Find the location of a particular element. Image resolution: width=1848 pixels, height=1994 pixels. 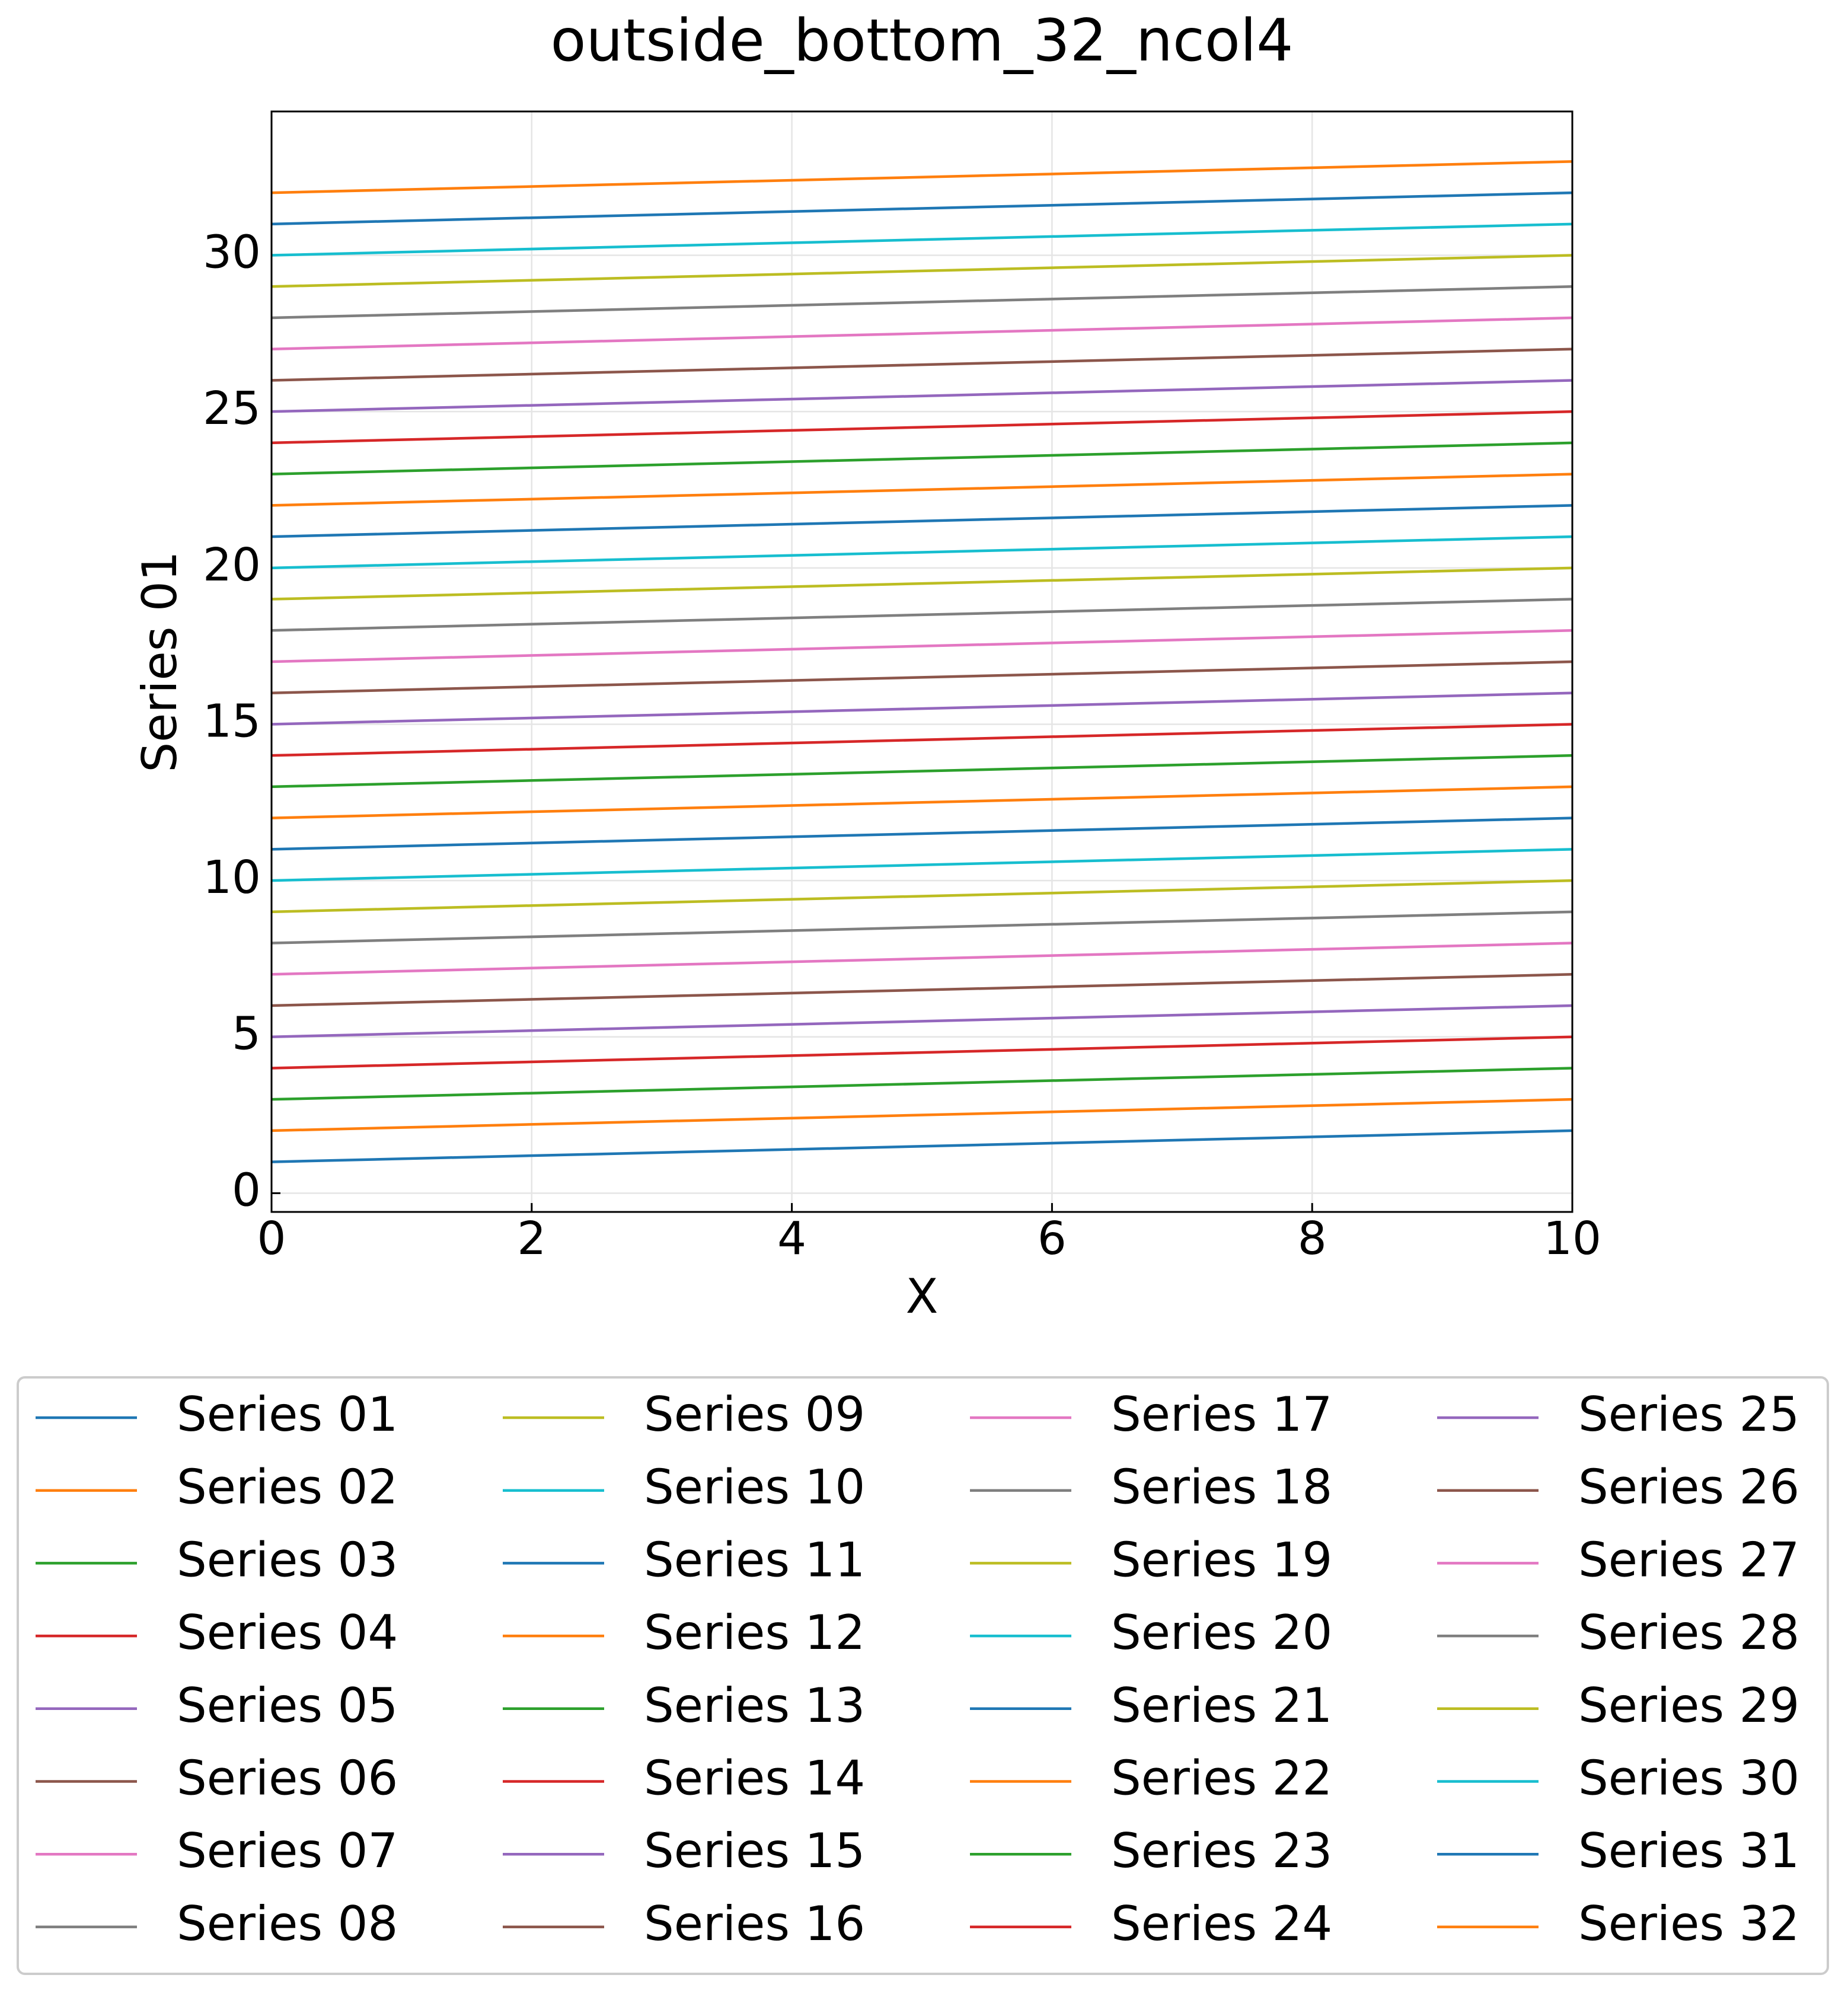

legend-label: Series 28 is located at coordinates (1689, 1633).